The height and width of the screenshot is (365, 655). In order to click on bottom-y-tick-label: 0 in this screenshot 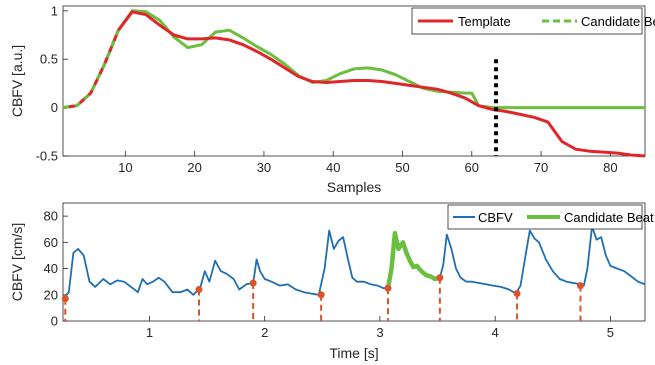, I will do `click(54, 321)`.